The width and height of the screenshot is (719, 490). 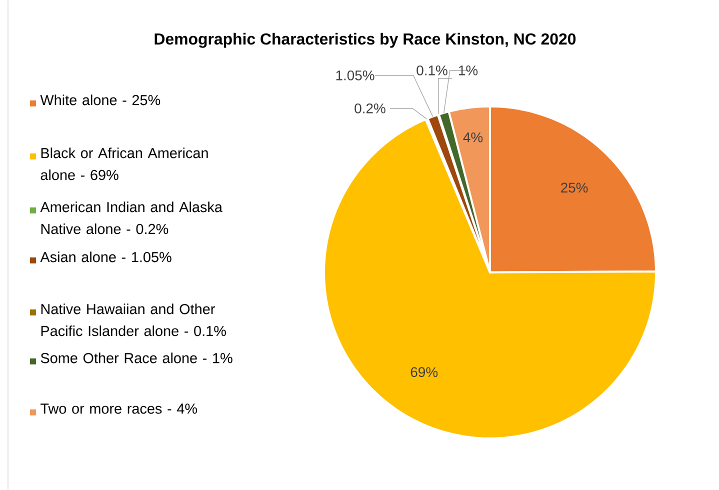 I want to click on legend-label: Some Other Race alone - 1%, so click(x=136, y=358).